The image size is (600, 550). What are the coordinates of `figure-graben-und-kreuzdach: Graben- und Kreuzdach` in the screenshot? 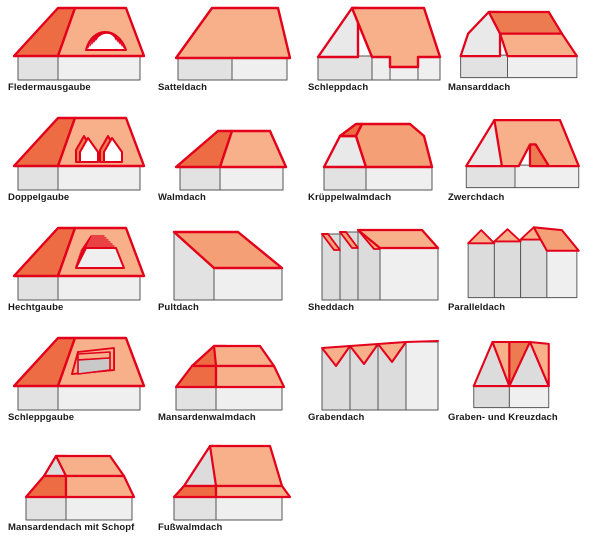 It's located at (515, 385).